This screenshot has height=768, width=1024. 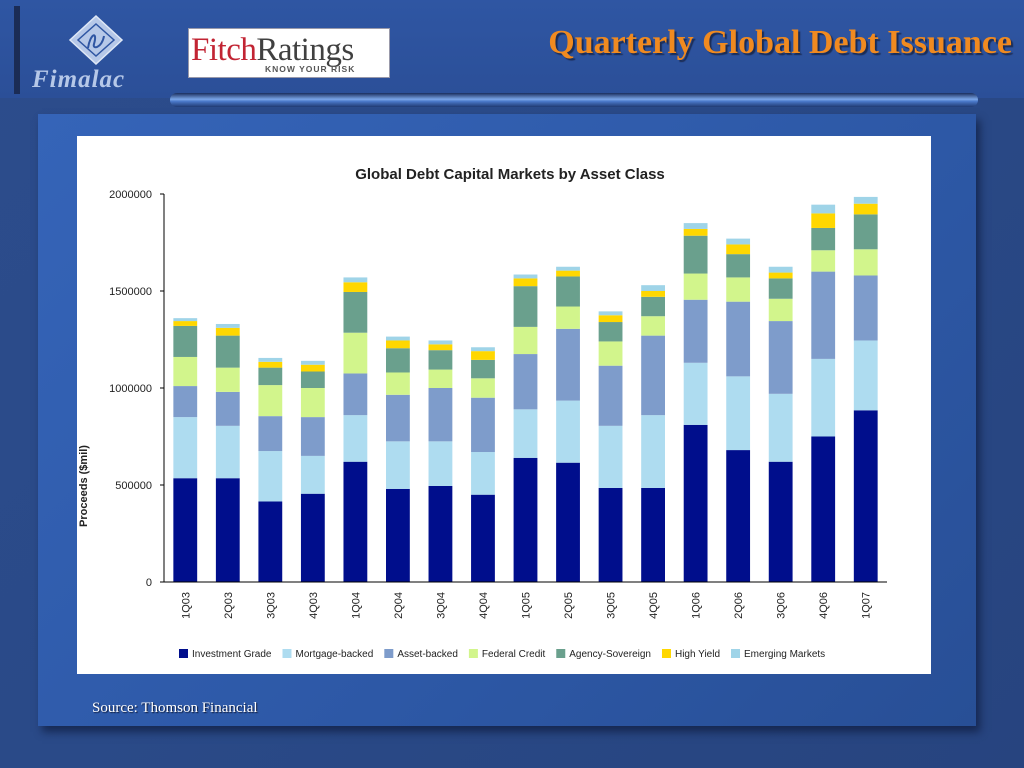 I want to click on legend-item: Emerging Markets, so click(x=778, y=654).